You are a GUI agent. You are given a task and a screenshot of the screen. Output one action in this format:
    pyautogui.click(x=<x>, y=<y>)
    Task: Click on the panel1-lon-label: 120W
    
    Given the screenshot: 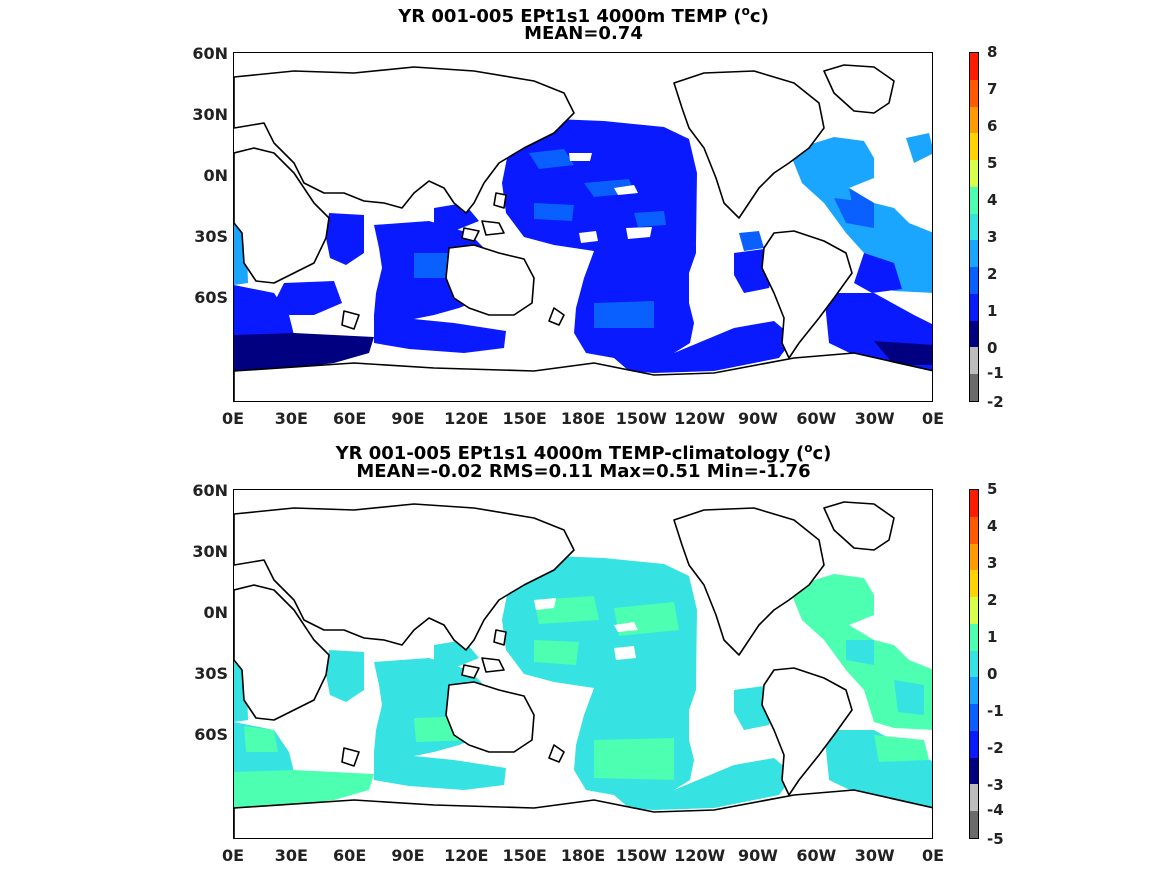 What is the action you would take?
    pyautogui.click(x=700, y=418)
    